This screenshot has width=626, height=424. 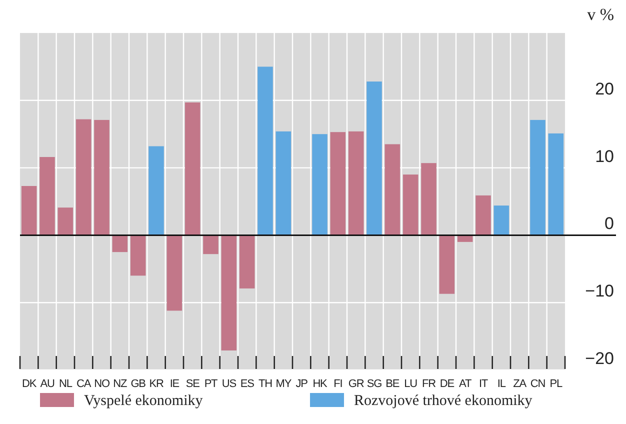 What do you see at coordinates (443, 401) in the screenshot?
I see `legend-label: Rozvojové trhové ekonomiky` at bounding box center [443, 401].